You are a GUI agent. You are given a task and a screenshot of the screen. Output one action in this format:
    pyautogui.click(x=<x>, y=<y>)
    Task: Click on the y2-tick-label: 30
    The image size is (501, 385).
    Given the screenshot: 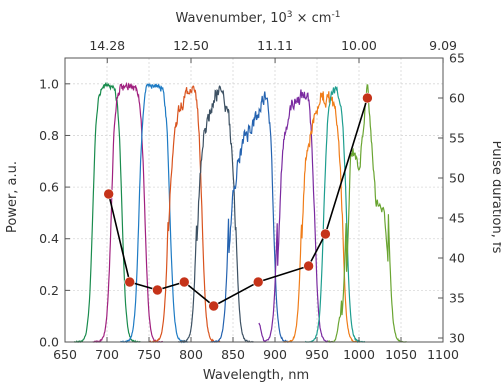 What is the action you would take?
    pyautogui.click(x=457, y=338)
    